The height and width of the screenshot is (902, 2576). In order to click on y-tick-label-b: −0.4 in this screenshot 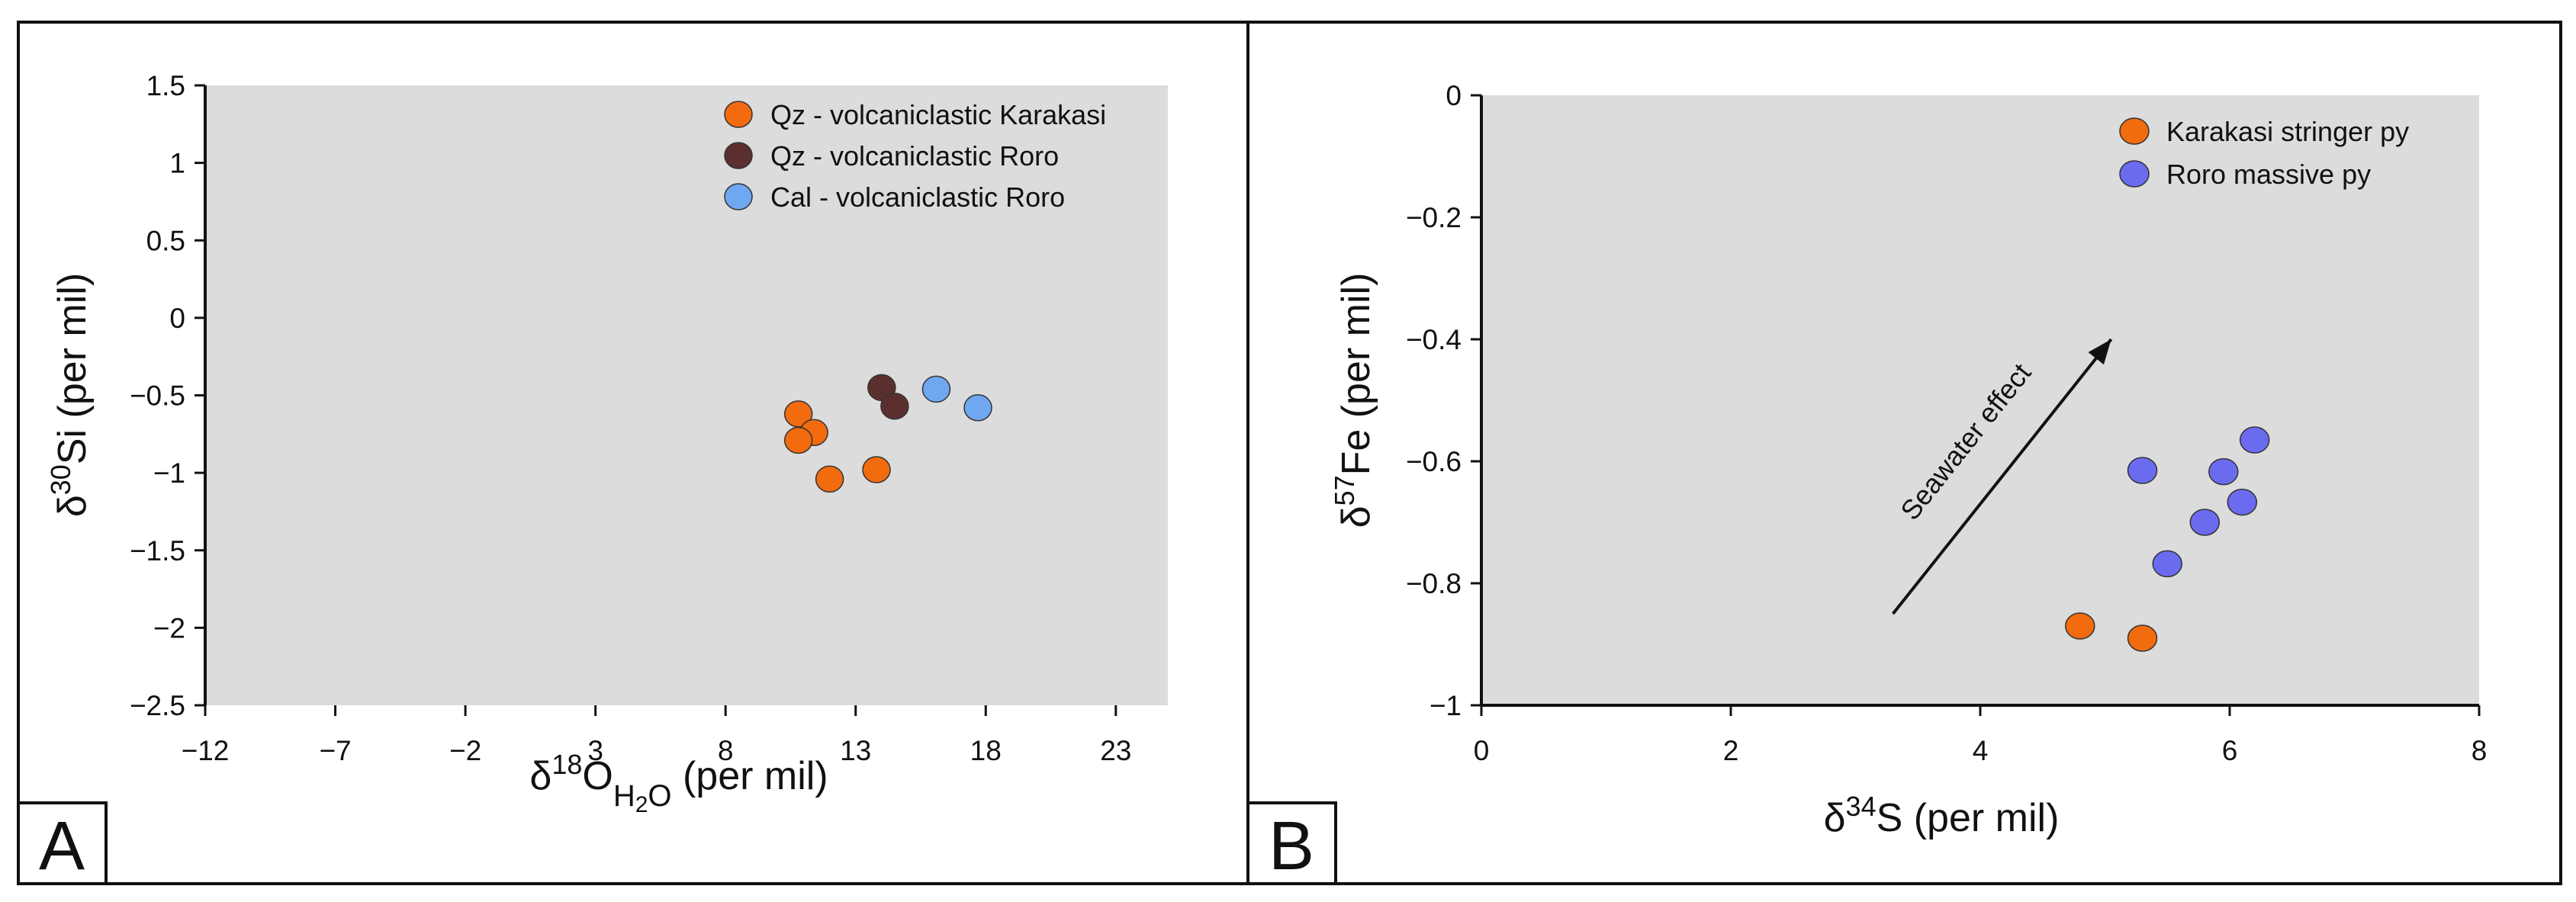, I will do `click(1434, 339)`.